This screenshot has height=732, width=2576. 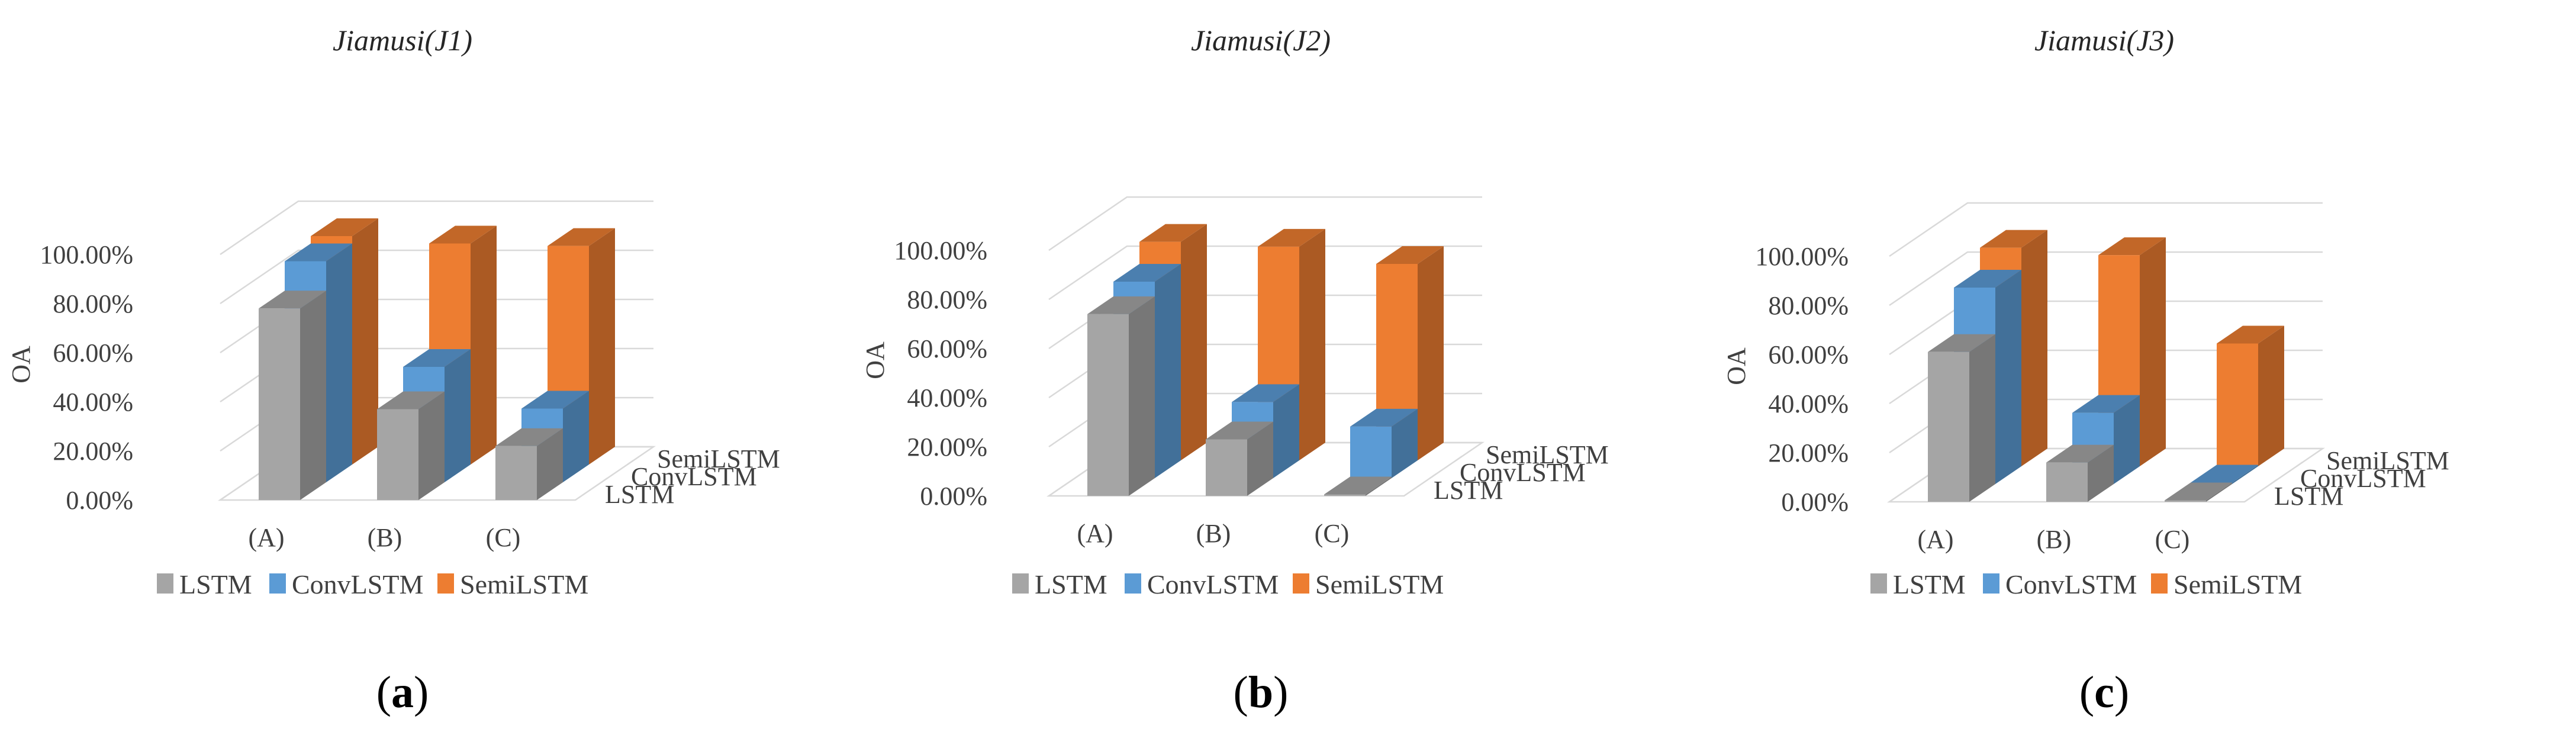 I want to click on panel-caption: (b), so click(x=1261, y=692).